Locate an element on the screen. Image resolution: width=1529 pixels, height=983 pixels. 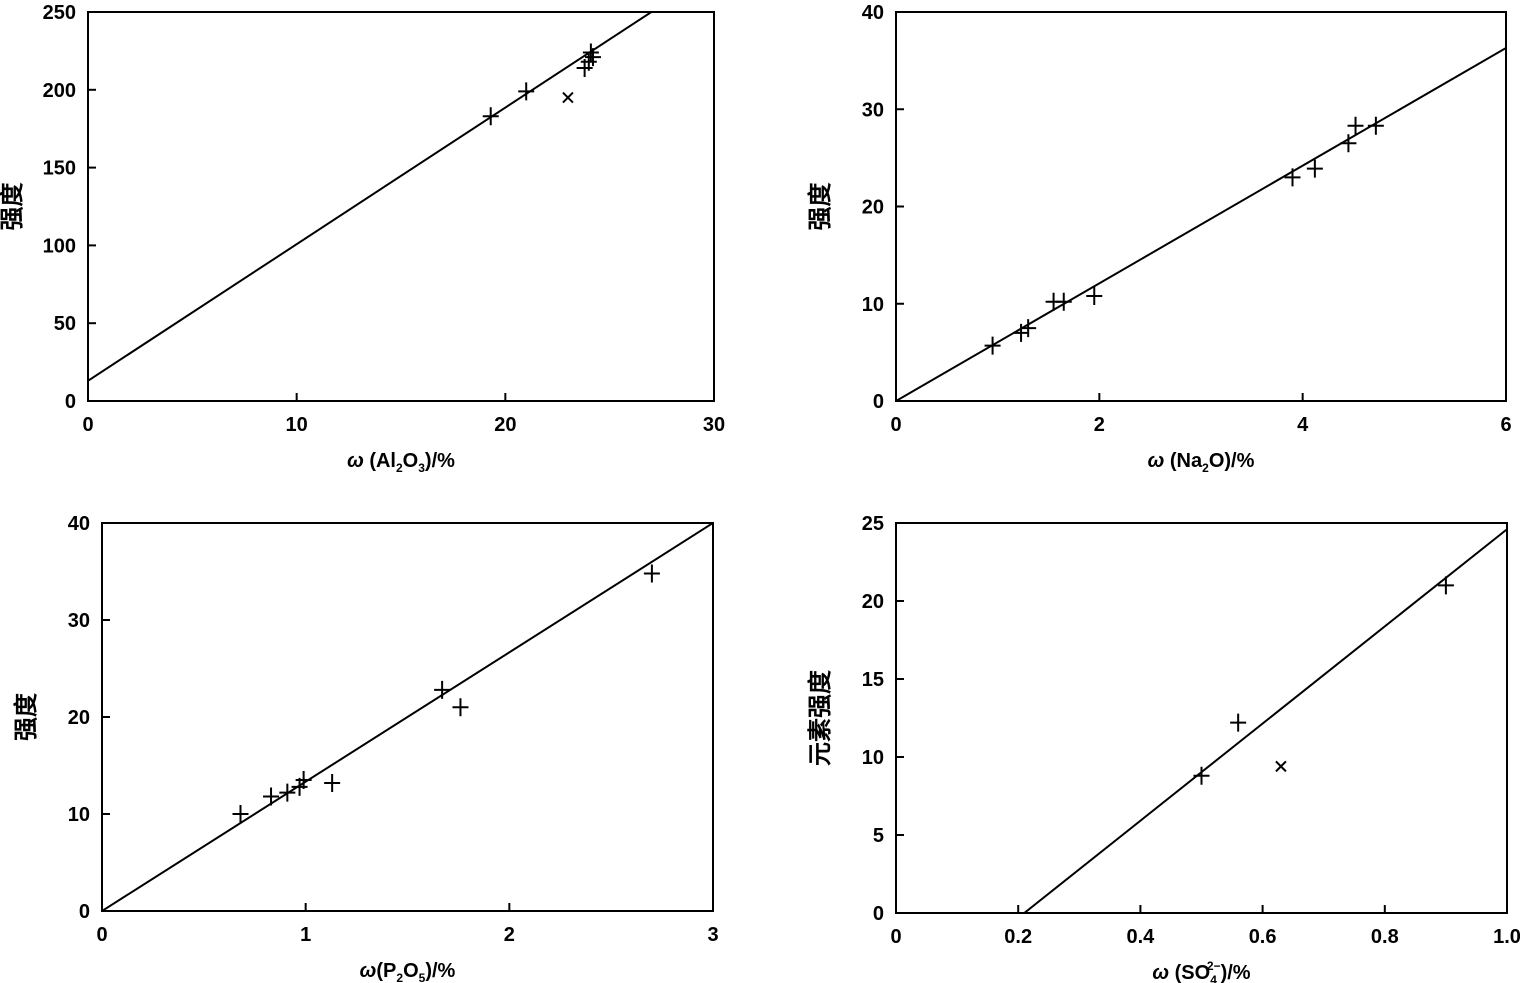
y-tick-label: 100 is located at coordinates (59, 246).